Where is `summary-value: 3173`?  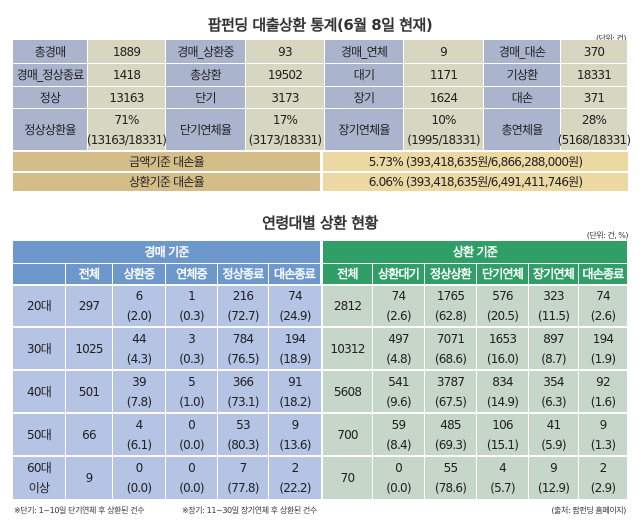 summary-value: 3173 is located at coordinates (285, 97).